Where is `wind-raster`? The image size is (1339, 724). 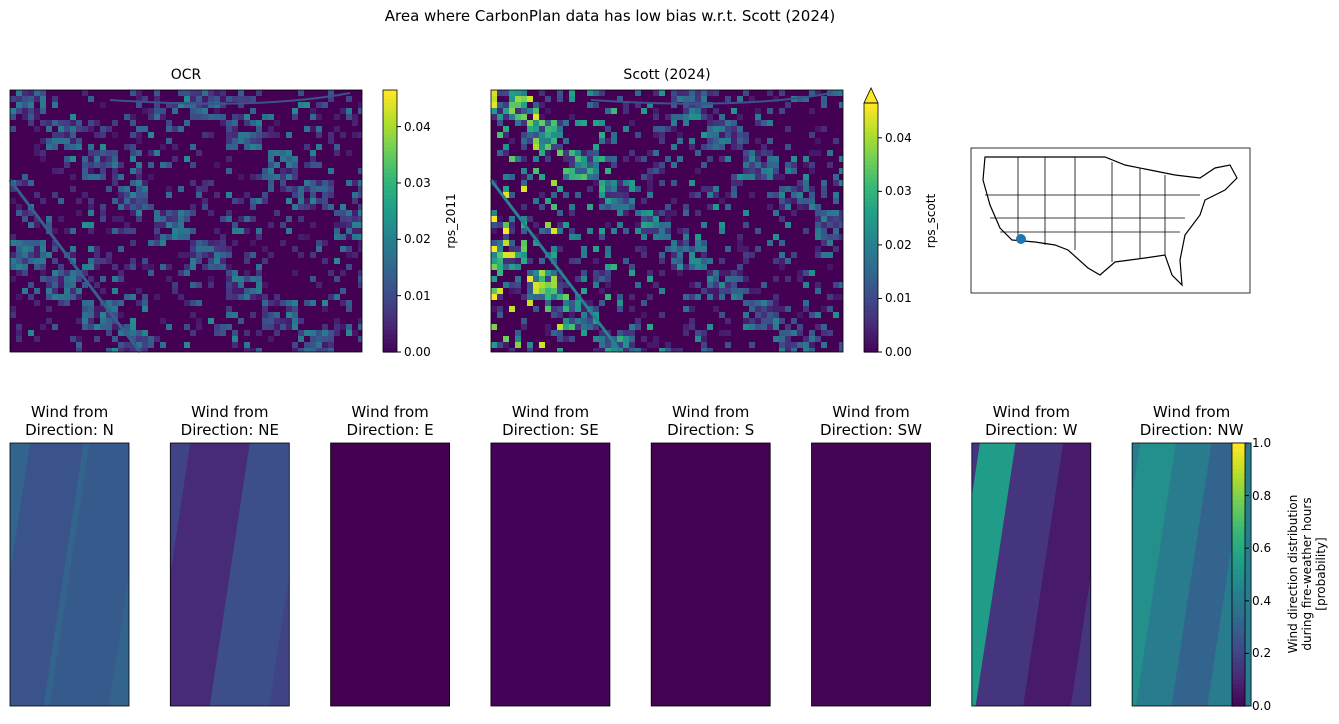 wind-raster is located at coordinates (1192, 574).